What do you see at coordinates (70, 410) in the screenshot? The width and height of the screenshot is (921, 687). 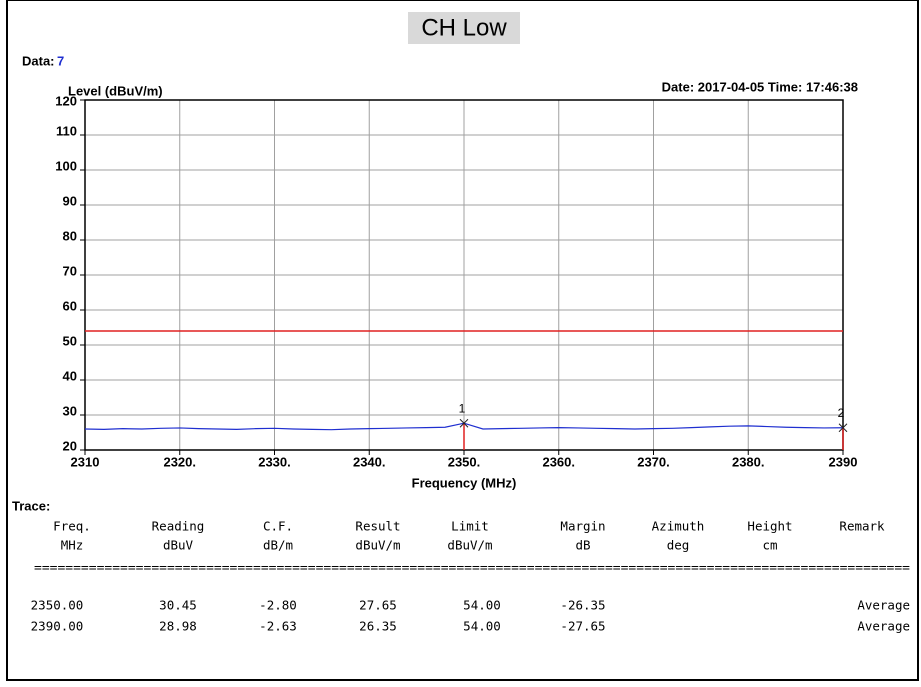 I see `y-tick-label: 30` at bounding box center [70, 410].